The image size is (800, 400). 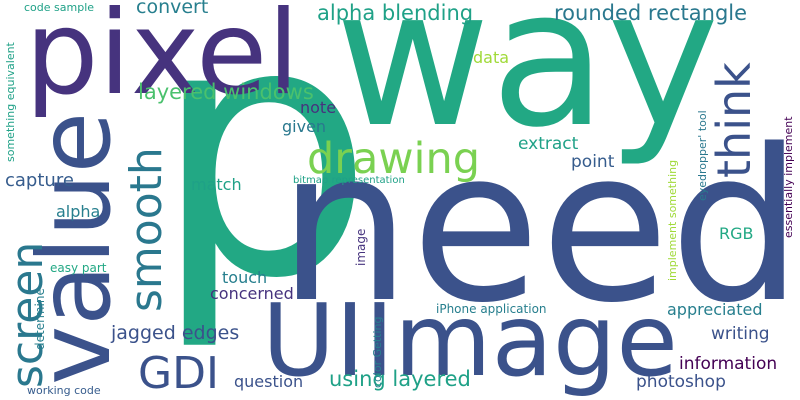 I want to click on word-alpha-blending: alpha blending, so click(x=395, y=13).